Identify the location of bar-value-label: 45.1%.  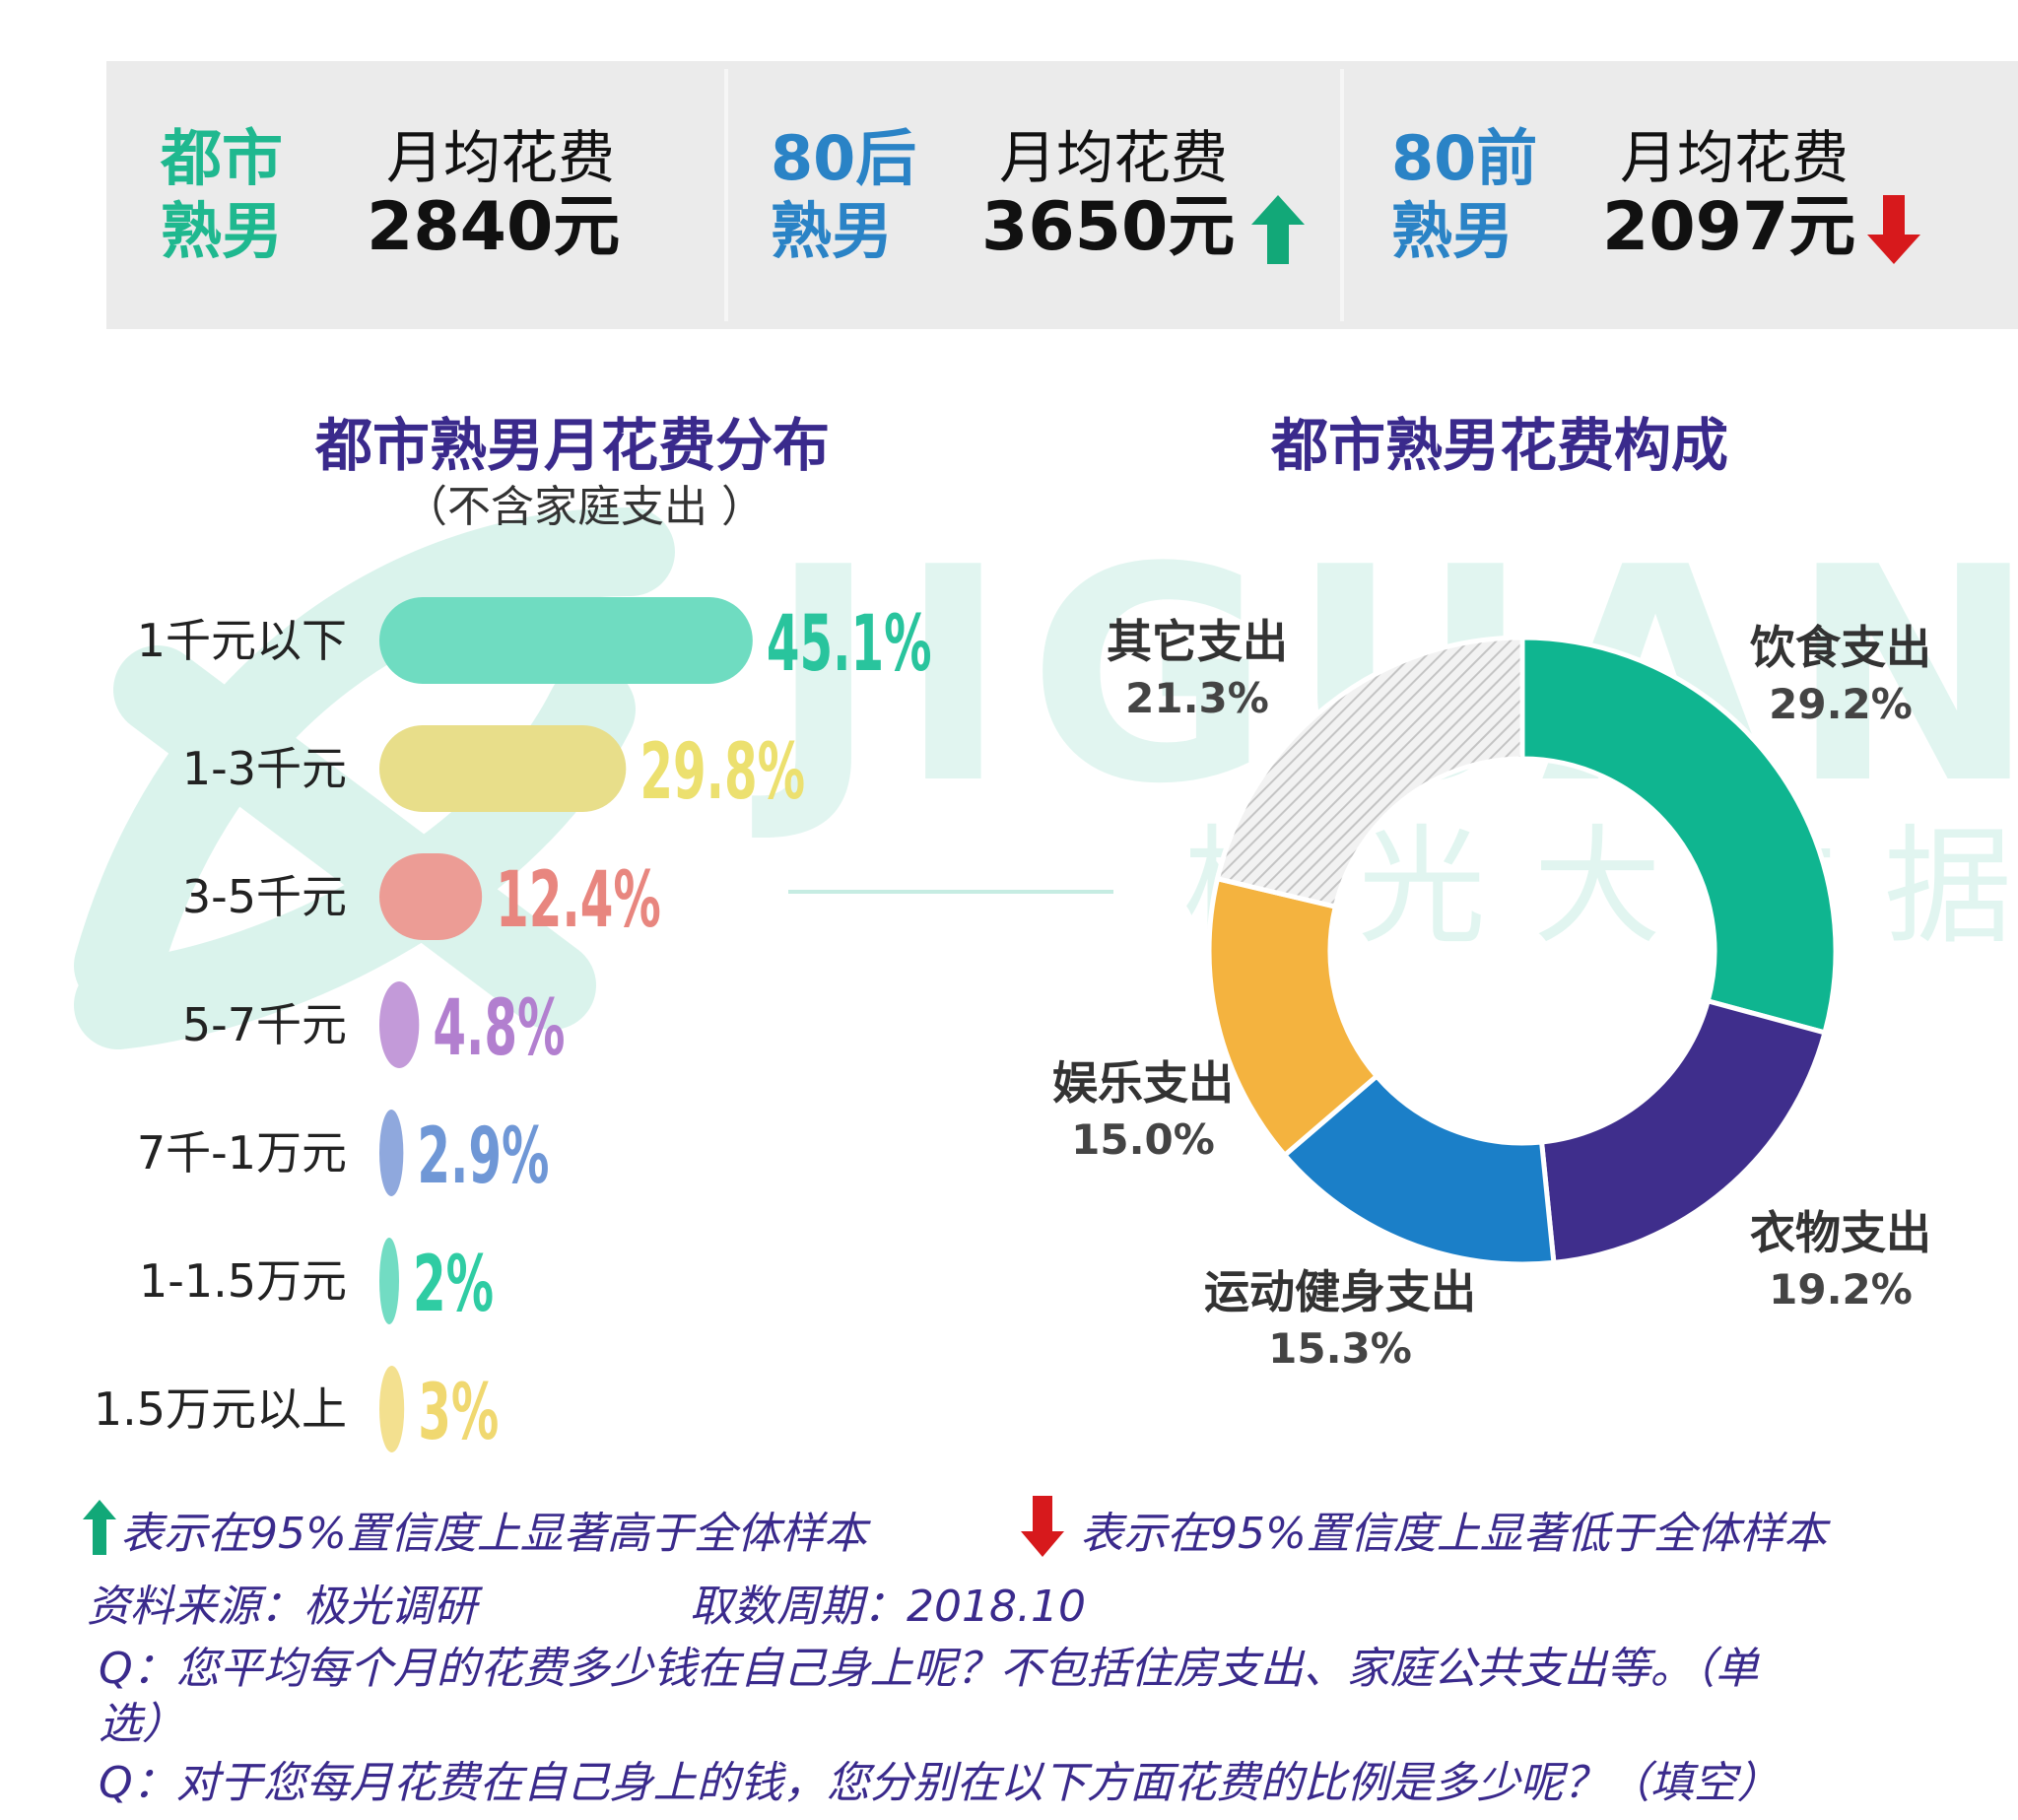
(849, 644).